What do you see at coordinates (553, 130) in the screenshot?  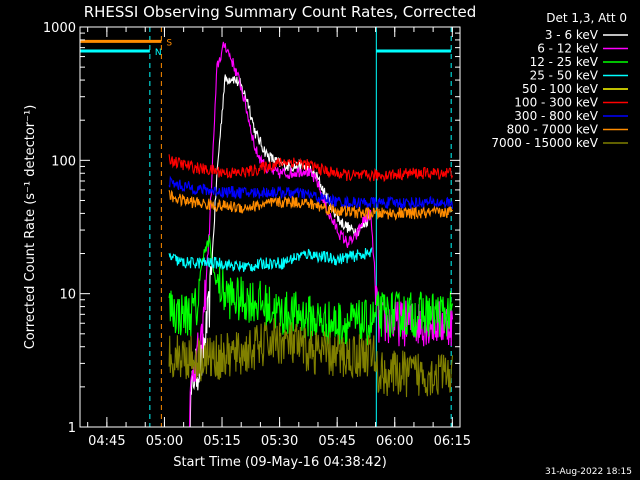 I see `legend-entry-7: 800 - 7000 keV` at bounding box center [553, 130].